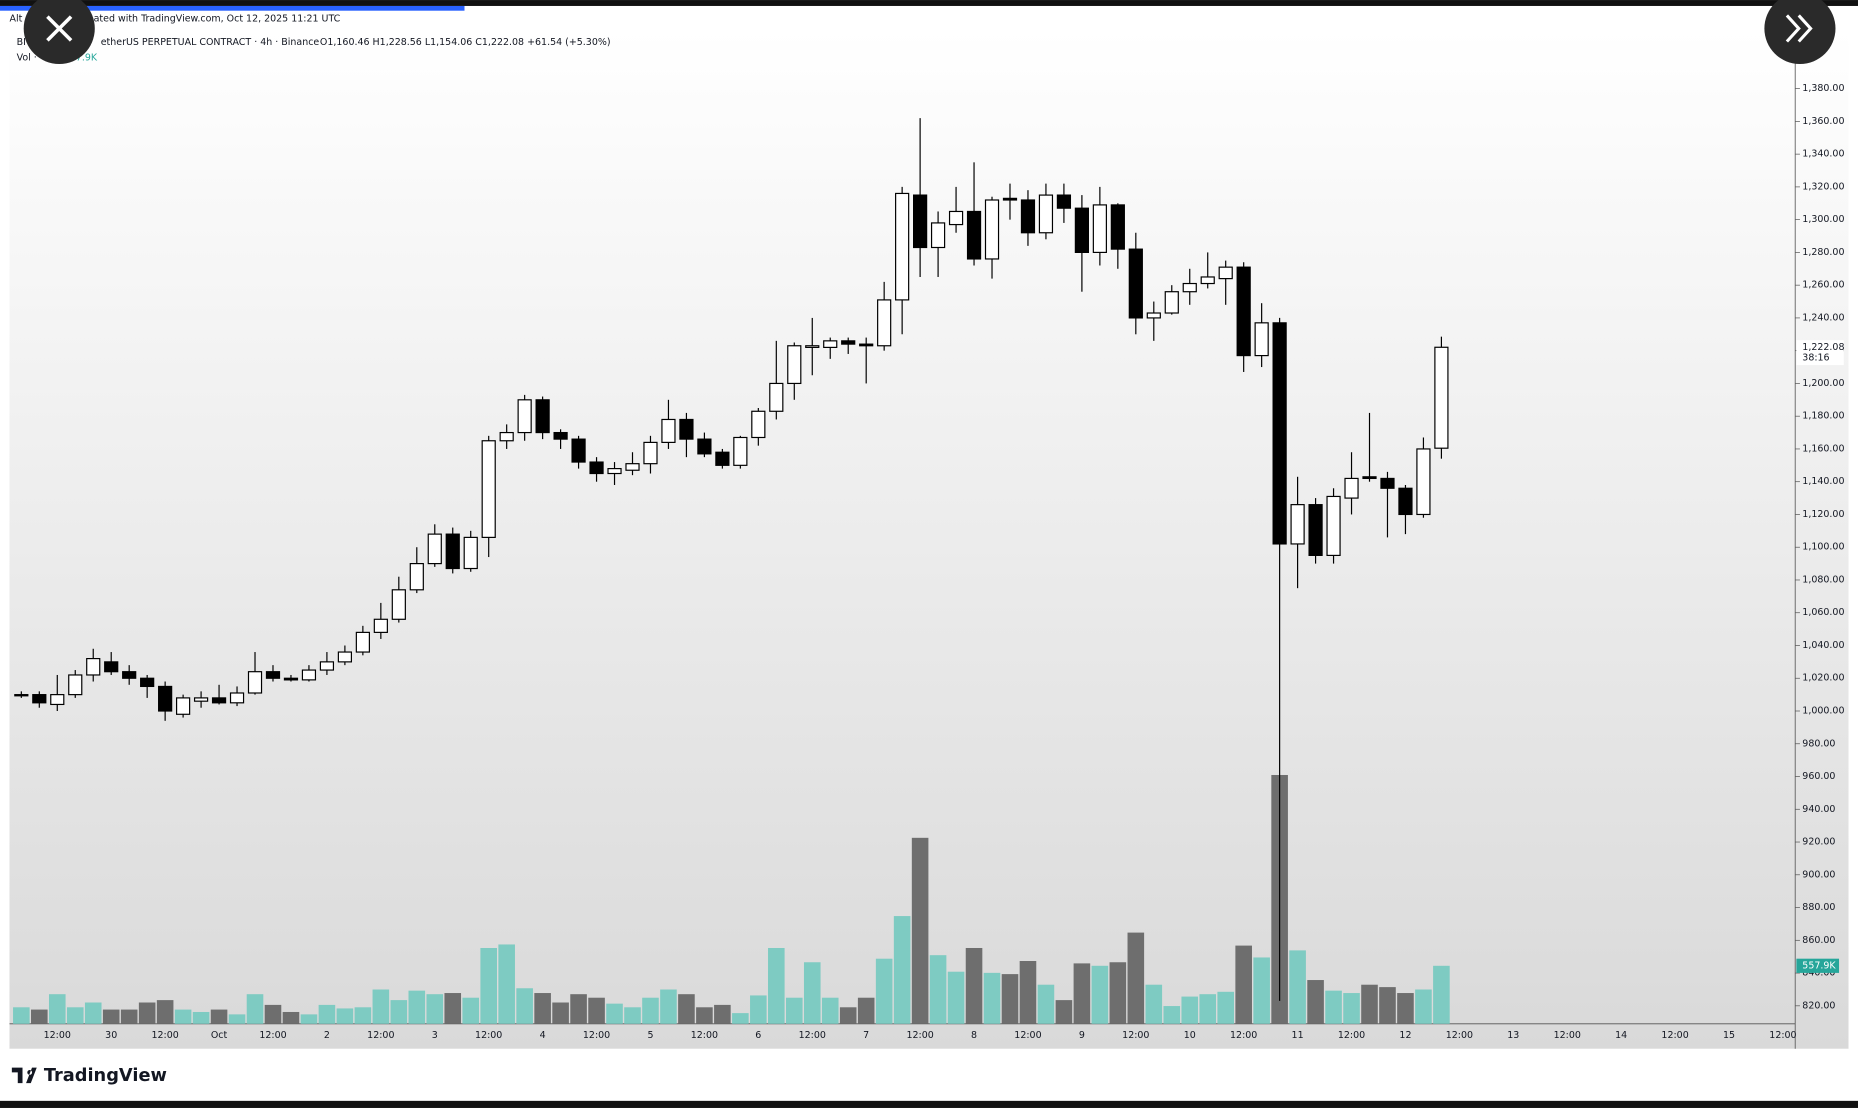 This screenshot has height=1108, width=1858. What do you see at coordinates (1621, 1035) in the screenshot?
I see `x-tick-label: 14` at bounding box center [1621, 1035].